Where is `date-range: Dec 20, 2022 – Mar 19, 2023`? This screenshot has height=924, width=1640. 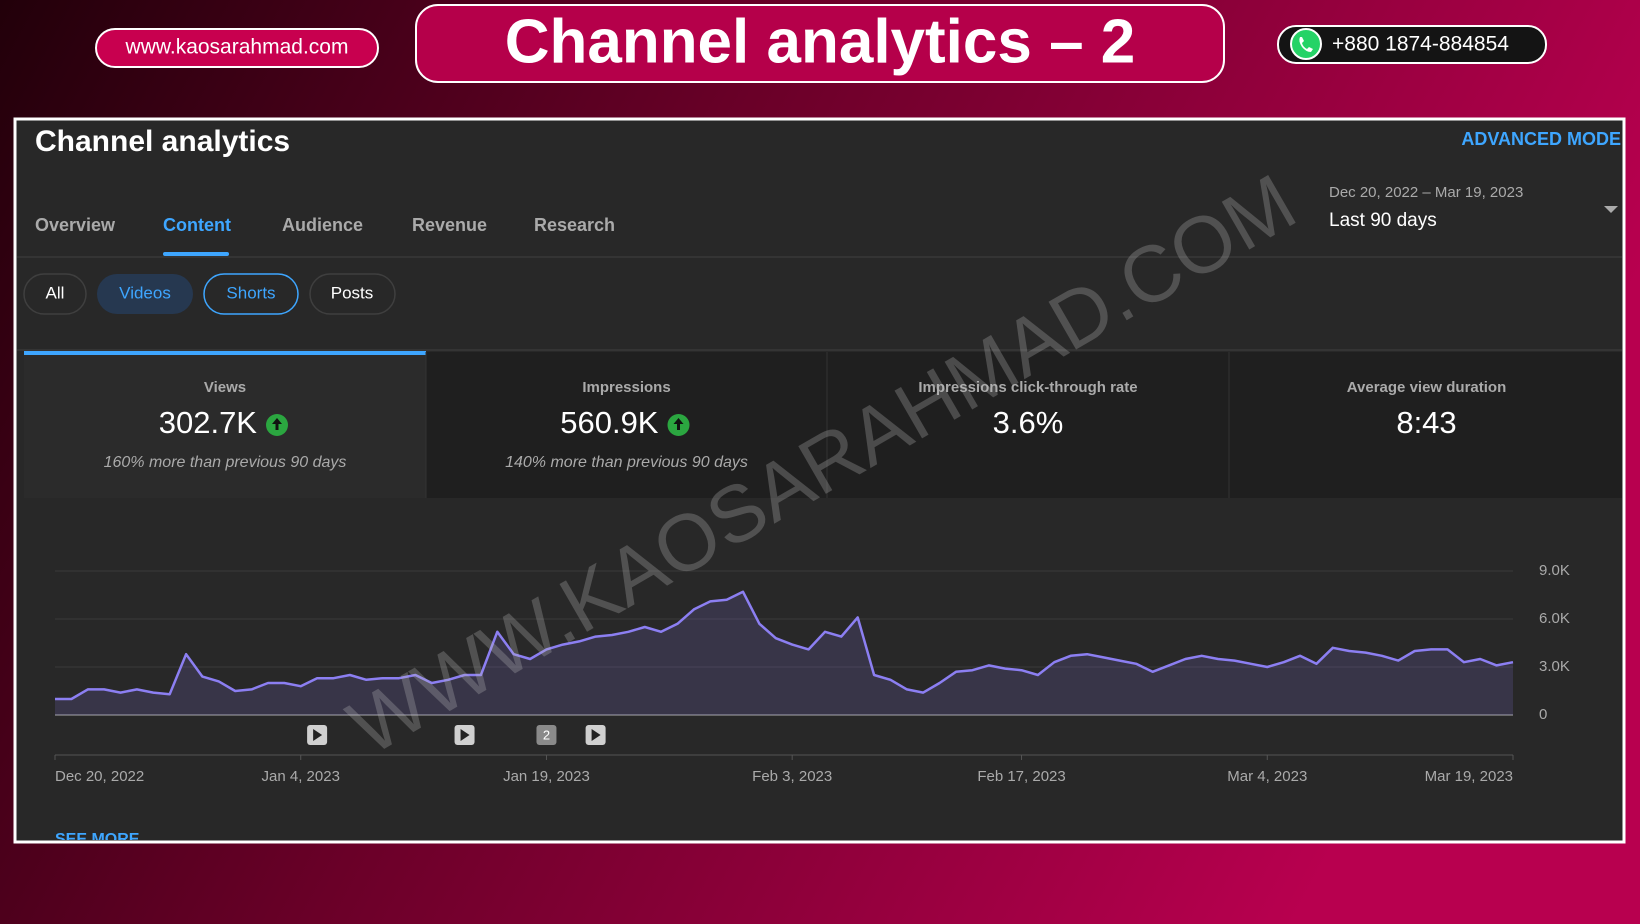
date-range: Dec 20, 2022 – Mar 19, 2023 is located at coordinates (1426, 192).